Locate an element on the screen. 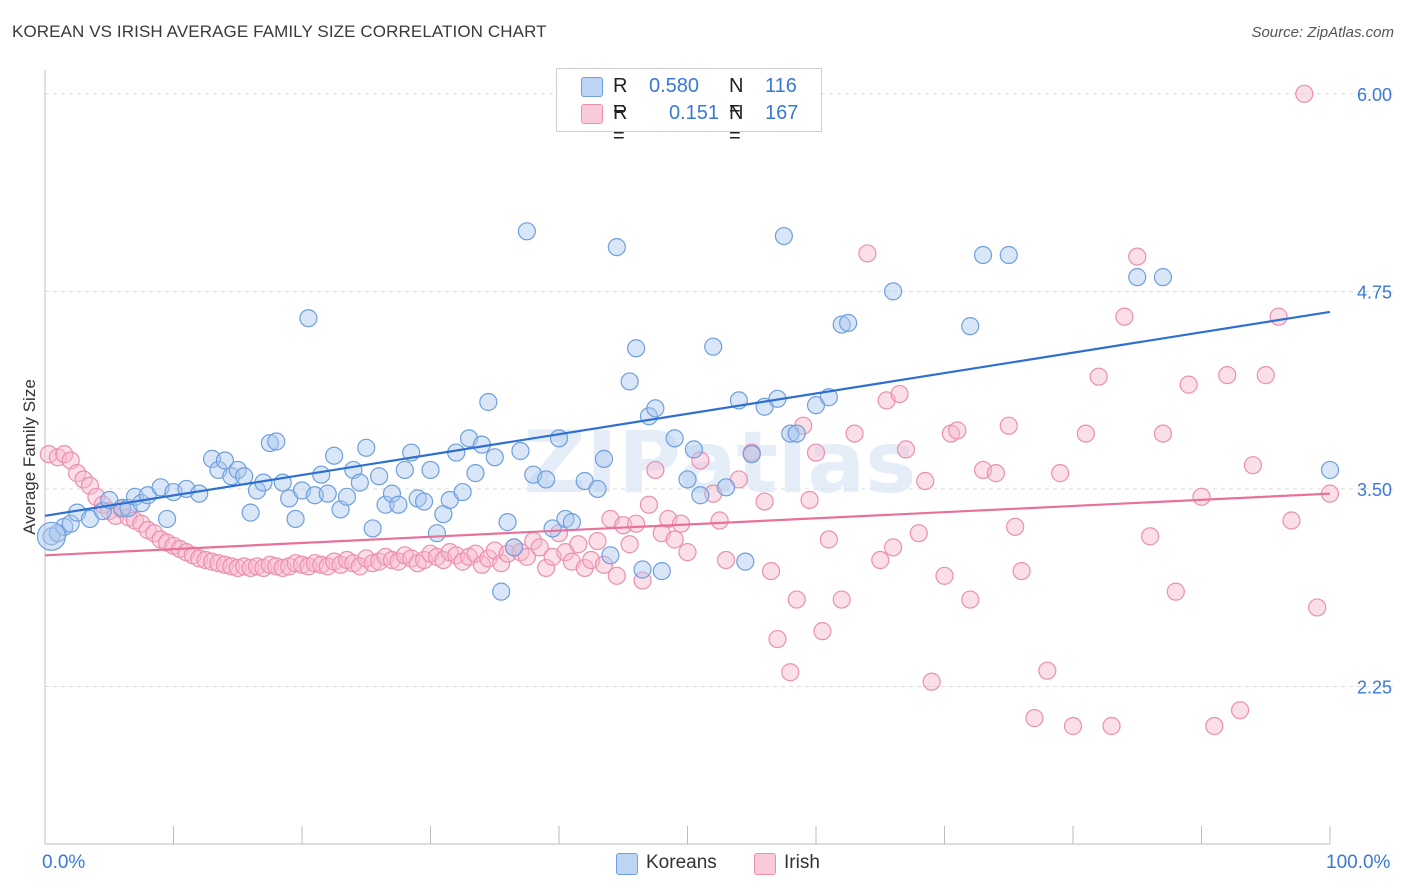  source-label: Source: ZipAtlas.com is located at coordinates (1322, 32).